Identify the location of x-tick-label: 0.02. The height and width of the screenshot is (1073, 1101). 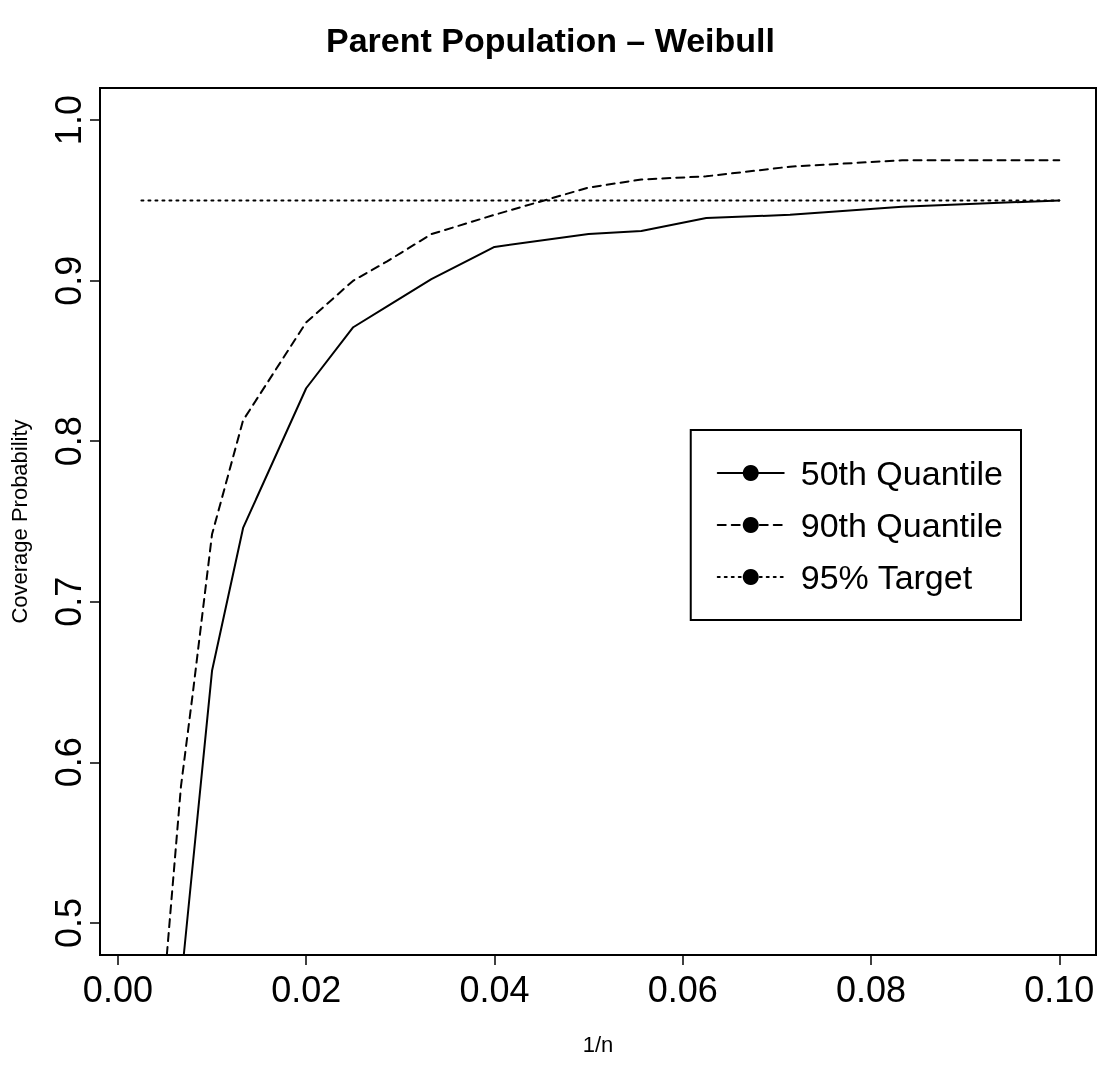
(306, 989).